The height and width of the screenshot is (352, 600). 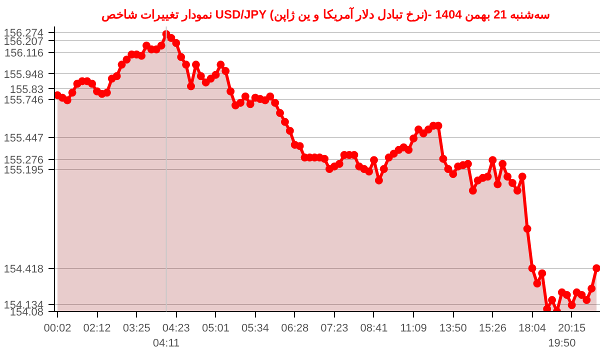 I want to click on x-tick-label: 05:01, so click(x=216, y=328).